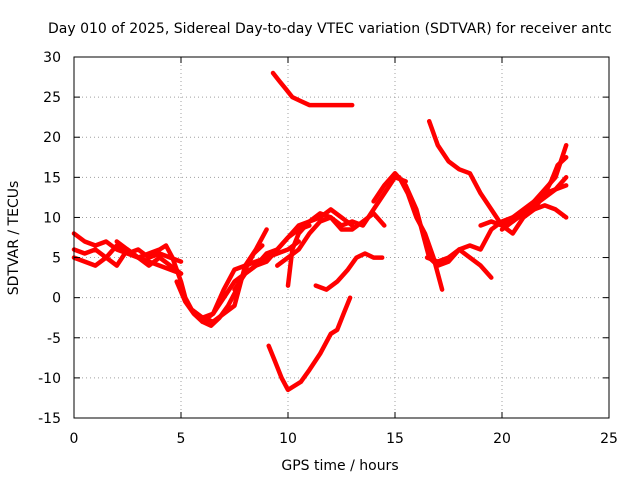 The width and height of the screenshot is (640, 480). I want to click on x-tick-label: 0, so click(74, 439).